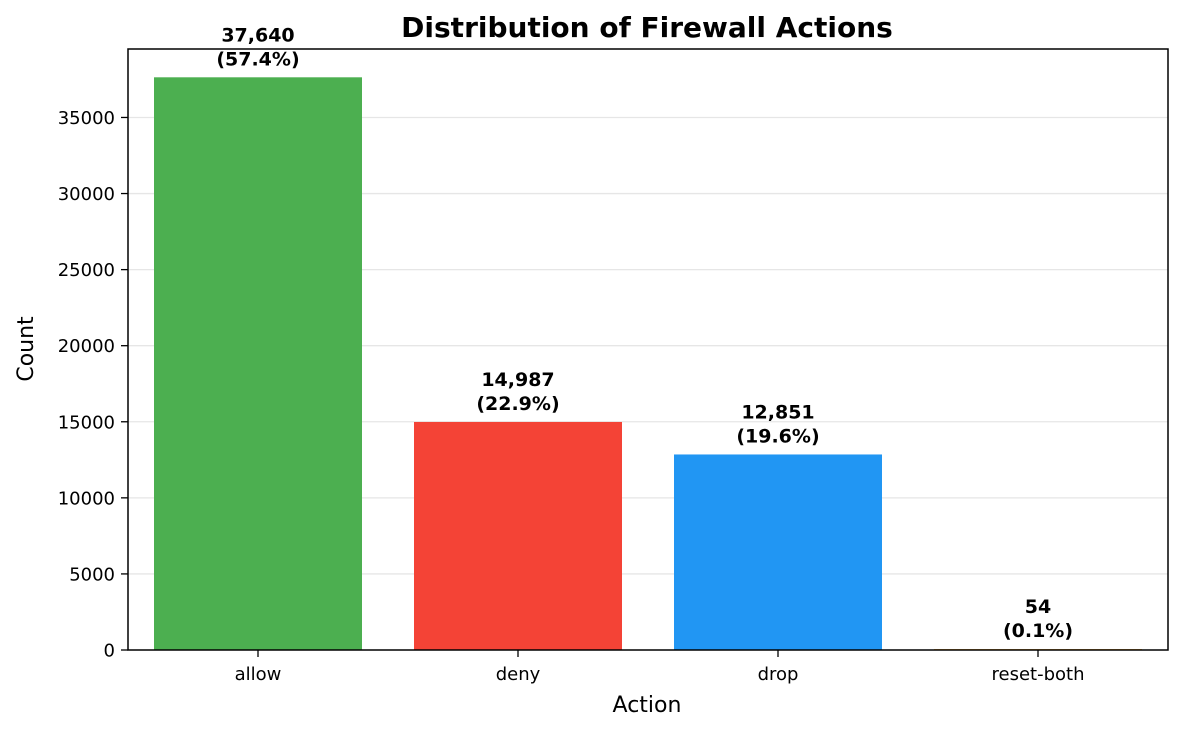 The height and width of the screenshot is (734, 1182). I want to click on x-tick-label: allow, so click(258, 674).